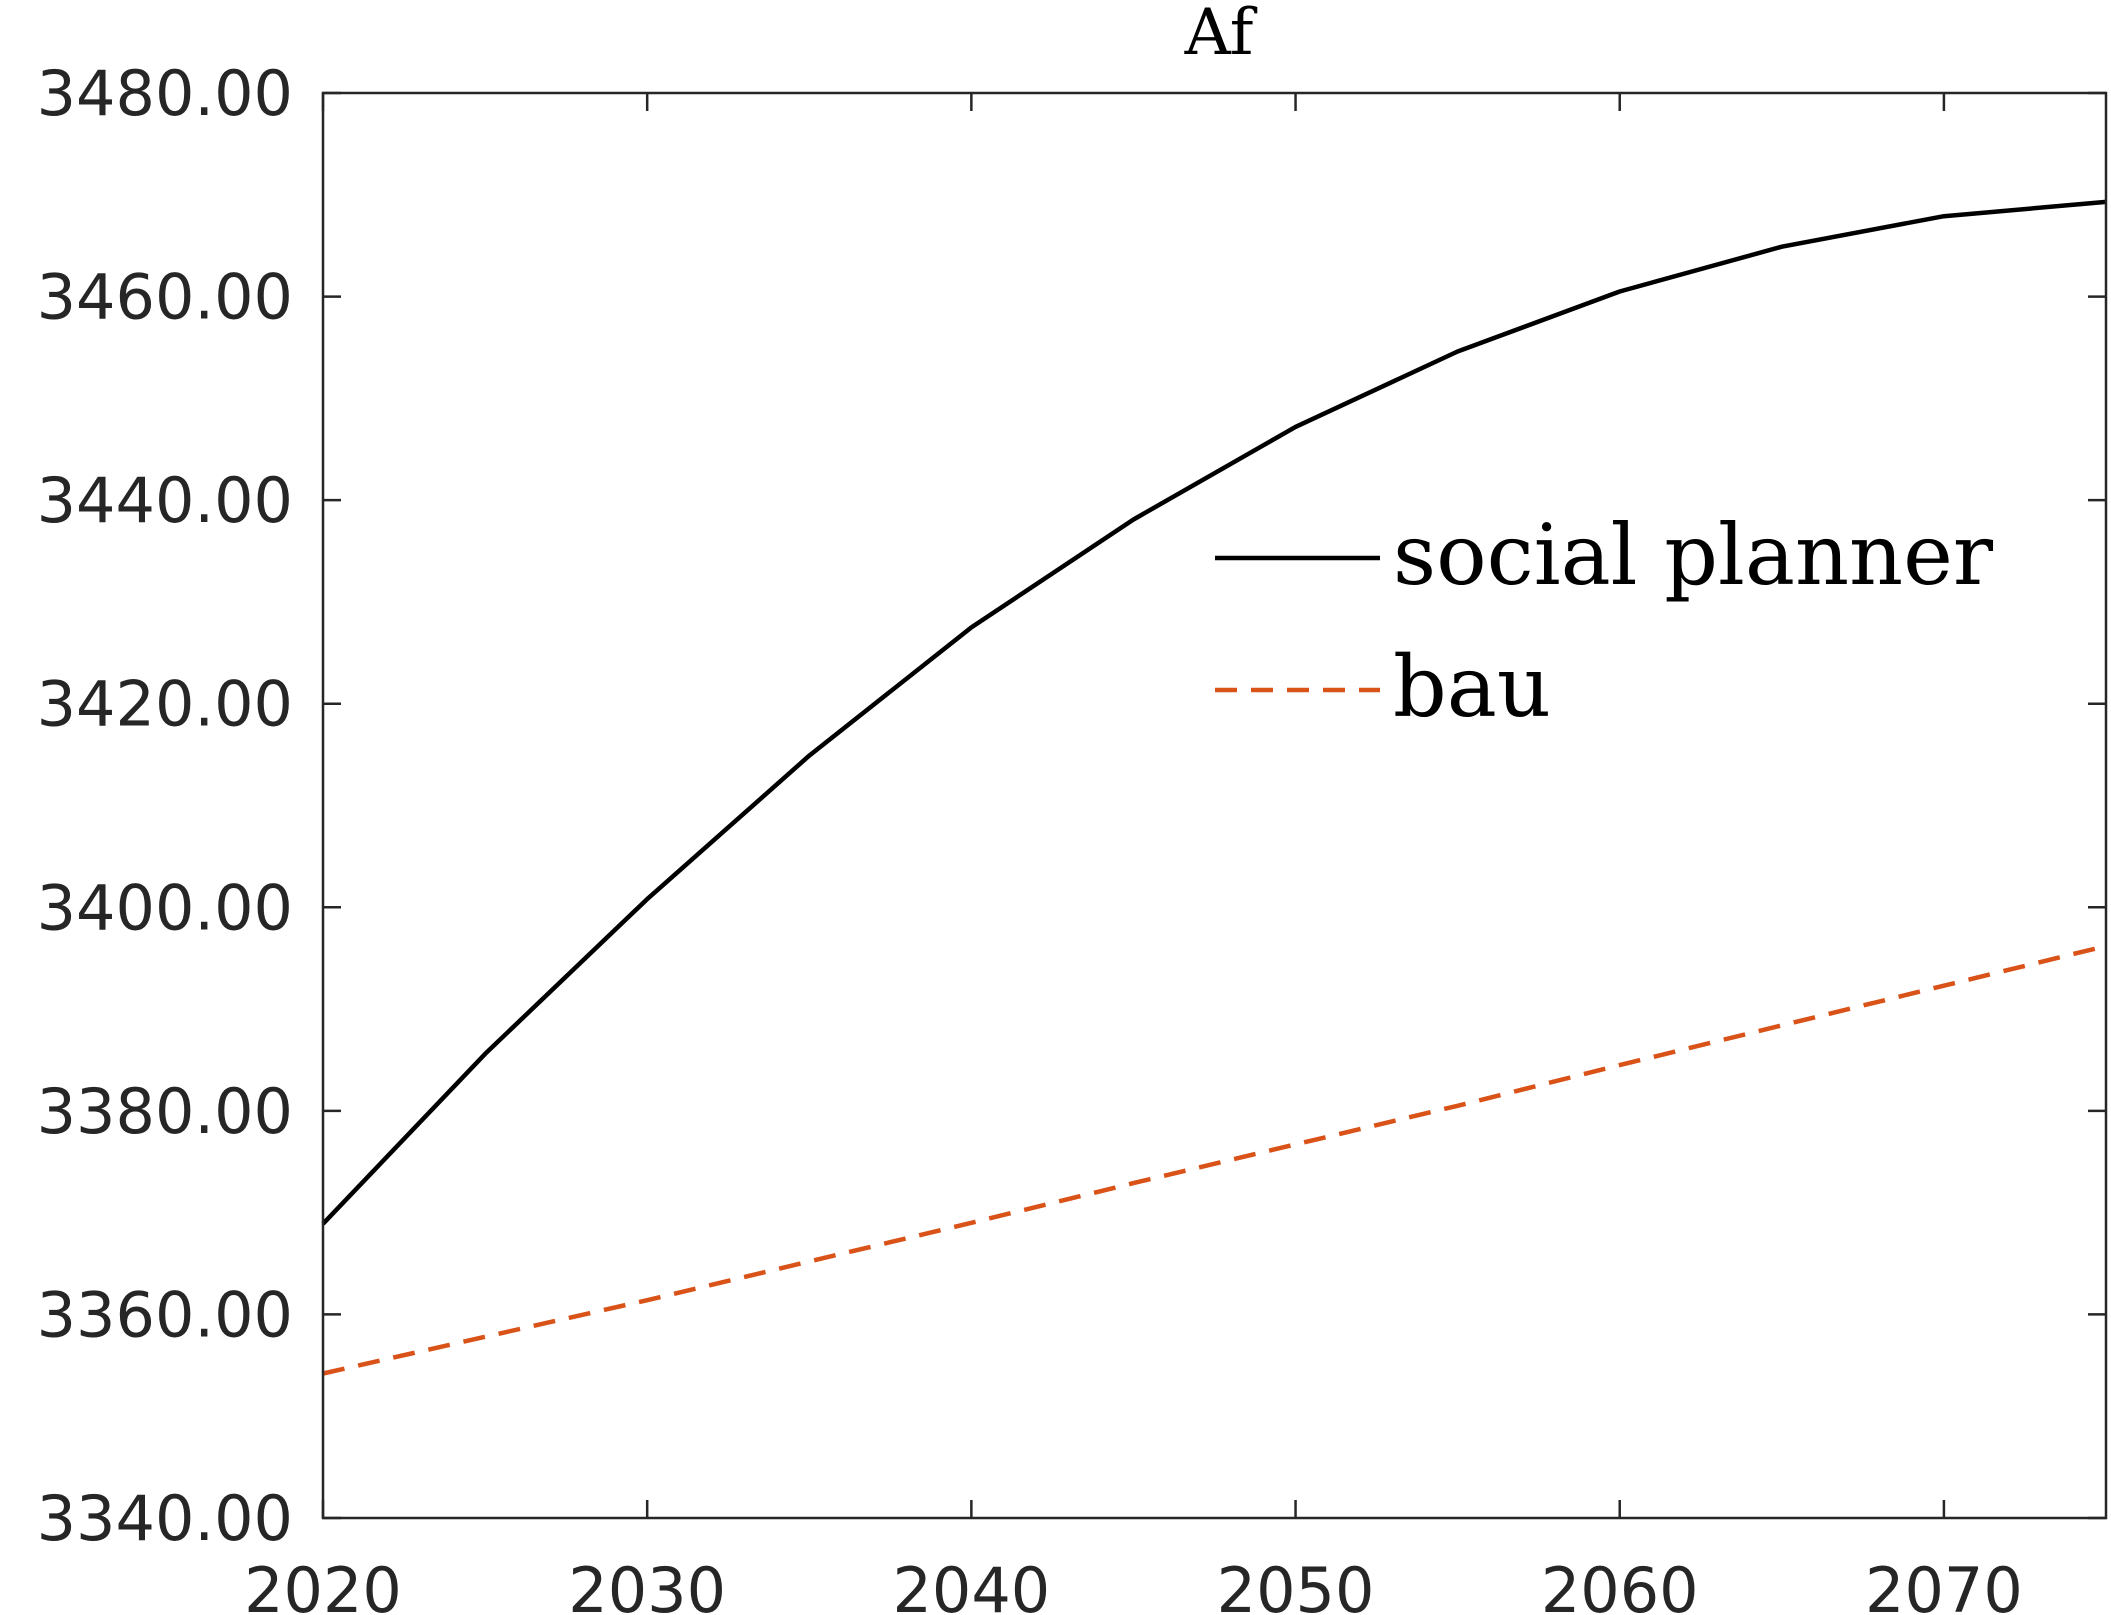 The image size is (2111, 1615). I want to click on y-tick-label: 3360.00, so click(165, 1314).